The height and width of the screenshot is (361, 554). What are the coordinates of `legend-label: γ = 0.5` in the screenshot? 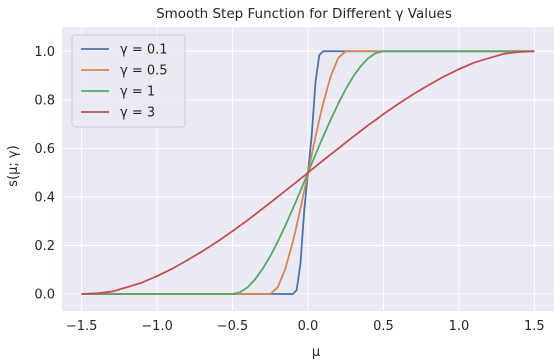 It's located at (144, 71).